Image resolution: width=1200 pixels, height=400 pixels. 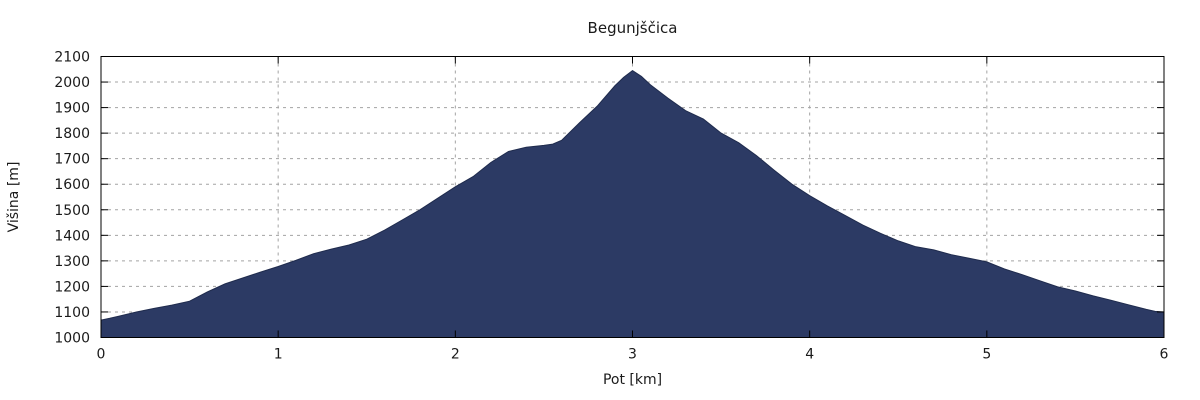 What do you see at coordinates (986, 355) in the screenshot?
I see `x-tick-label: 5` at bounding box center [986, 355].